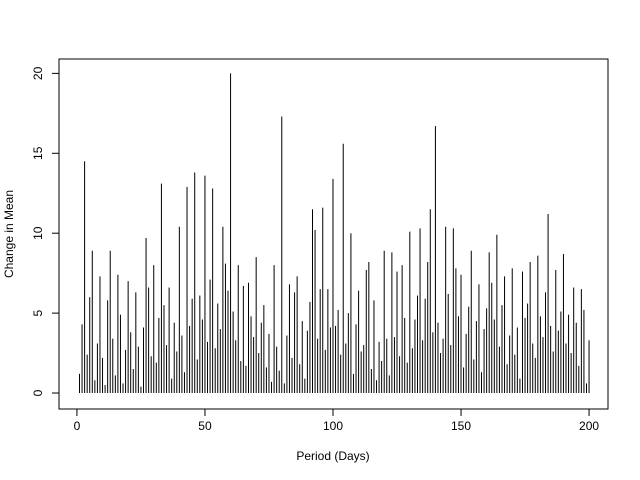 Image resolution: width=640 pixels, height=480 pixels. What do you see at coordinates (38, 153) in the screenshot?
I see `y-tick-label: 15` at bounding box center [38, 153].